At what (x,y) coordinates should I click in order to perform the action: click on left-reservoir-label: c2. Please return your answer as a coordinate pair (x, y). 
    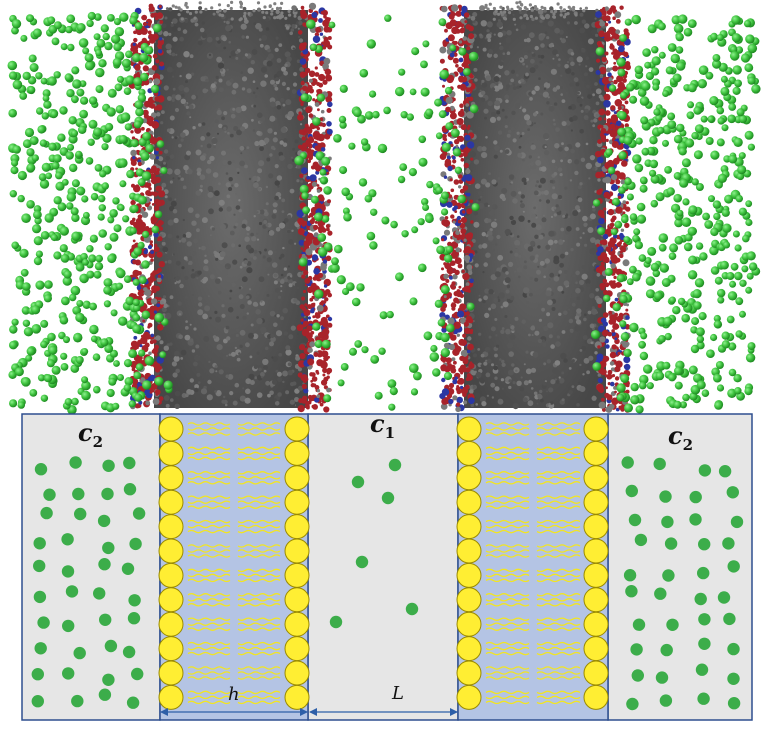
    Looking at the image, I should click on (90, 434).